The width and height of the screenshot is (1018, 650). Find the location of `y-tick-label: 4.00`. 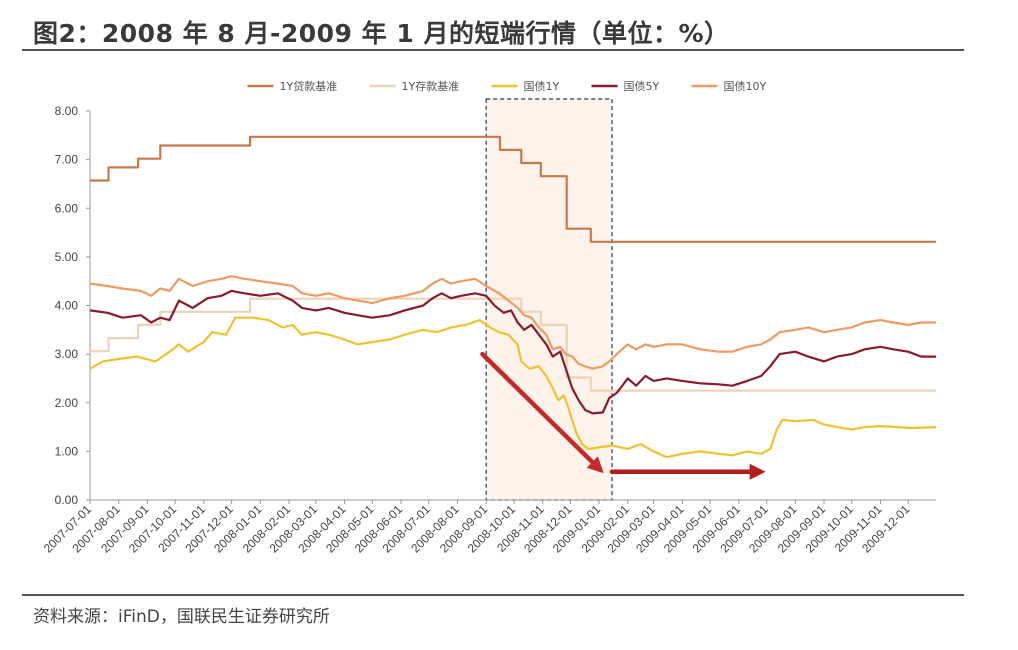

y-tick-label: 4.00 is located at coordinates (67, 306).